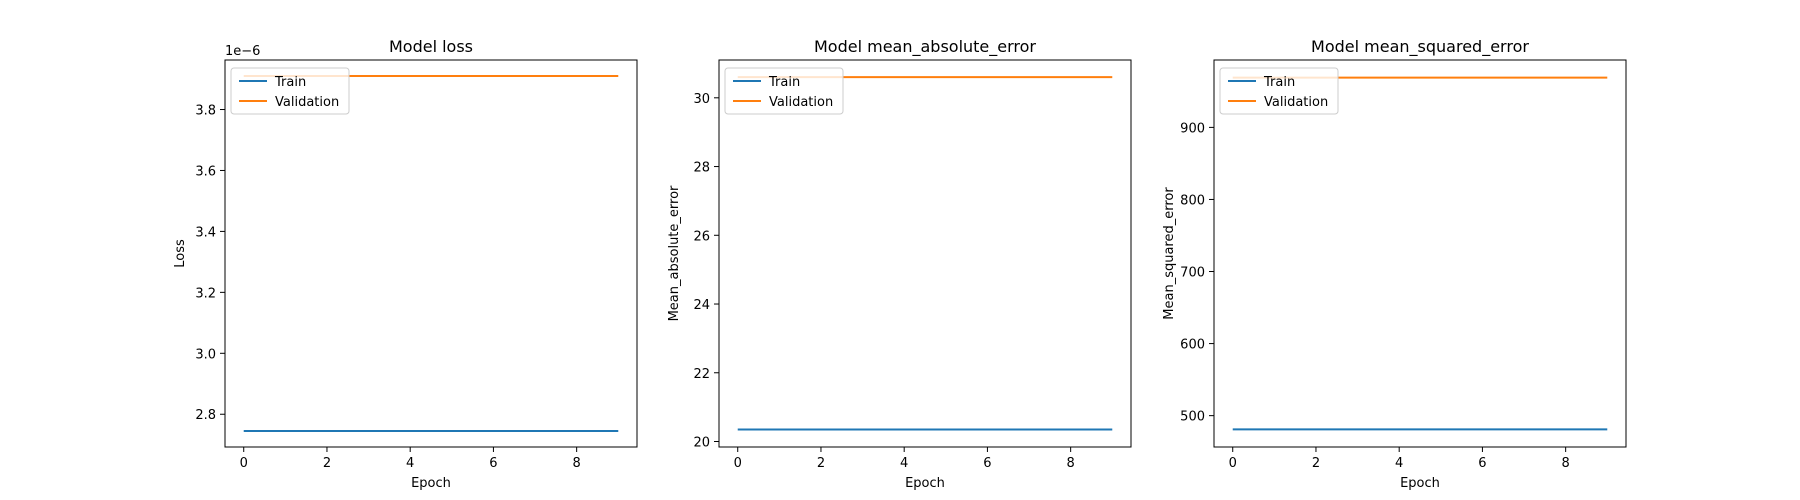 This screenshot has height=500, width=1800. Describe the element at coordinates (701, 443) in the screenshot. I see `y-tick-label: 20` at that location.